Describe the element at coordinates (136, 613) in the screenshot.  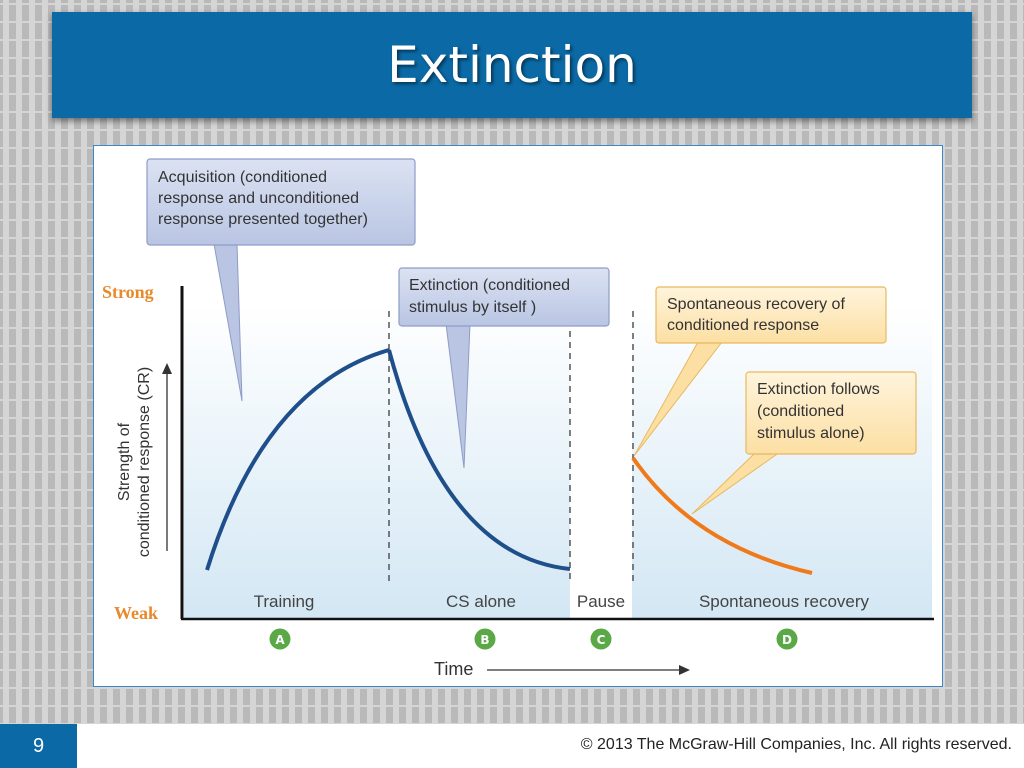
I see `y-axis-bottom-label: Weak` at that location.